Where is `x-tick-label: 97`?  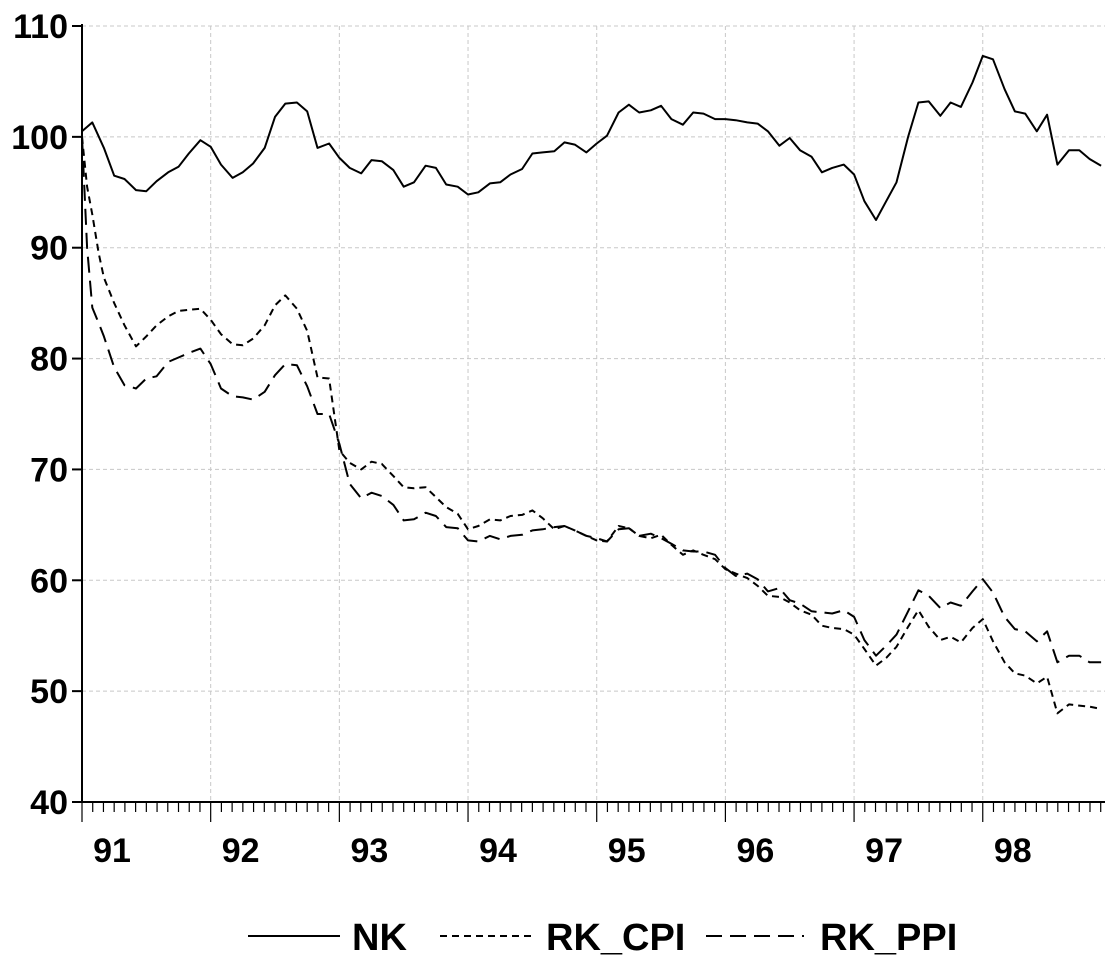
x-tick-label: 97 is located at coordinates (884, 851).